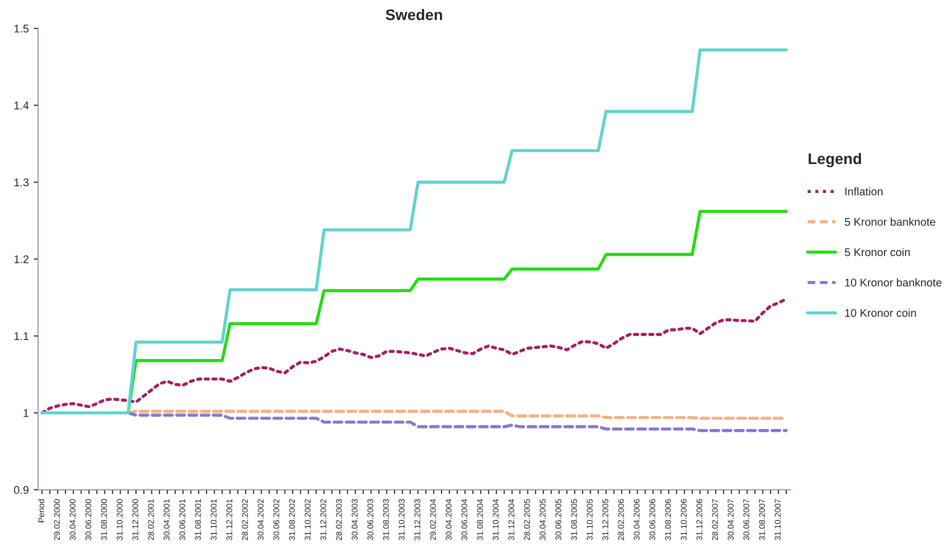  What do you see at coordinates (527, 519) in the screenshot?
I see `x-tick-label: 28.02.2005` at bounding box center [527, 519].